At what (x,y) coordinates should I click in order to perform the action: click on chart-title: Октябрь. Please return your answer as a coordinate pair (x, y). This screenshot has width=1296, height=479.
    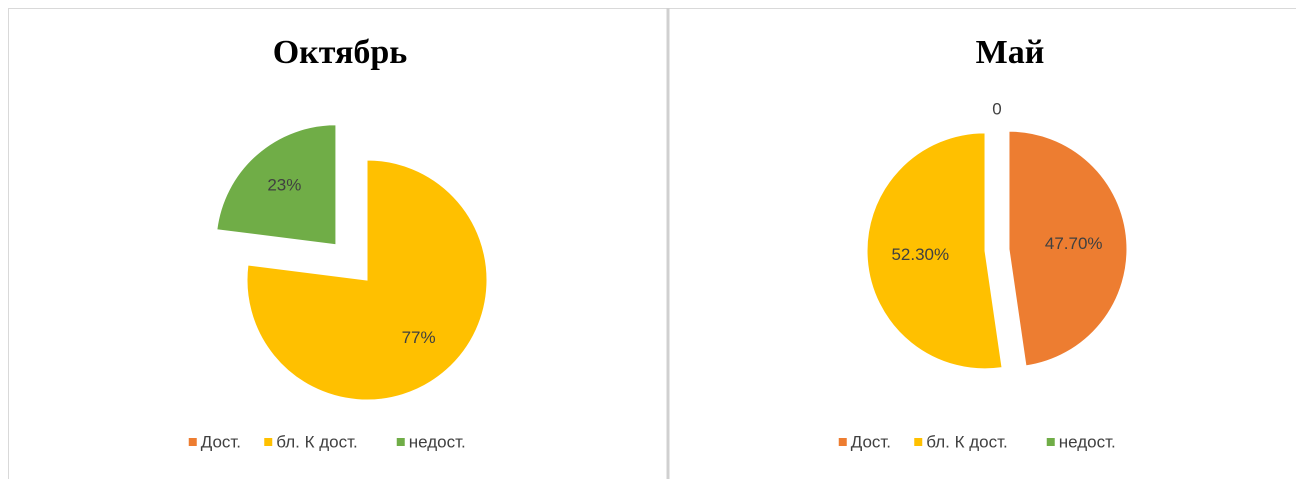
    Looking at the image, I should click on (340, 52).